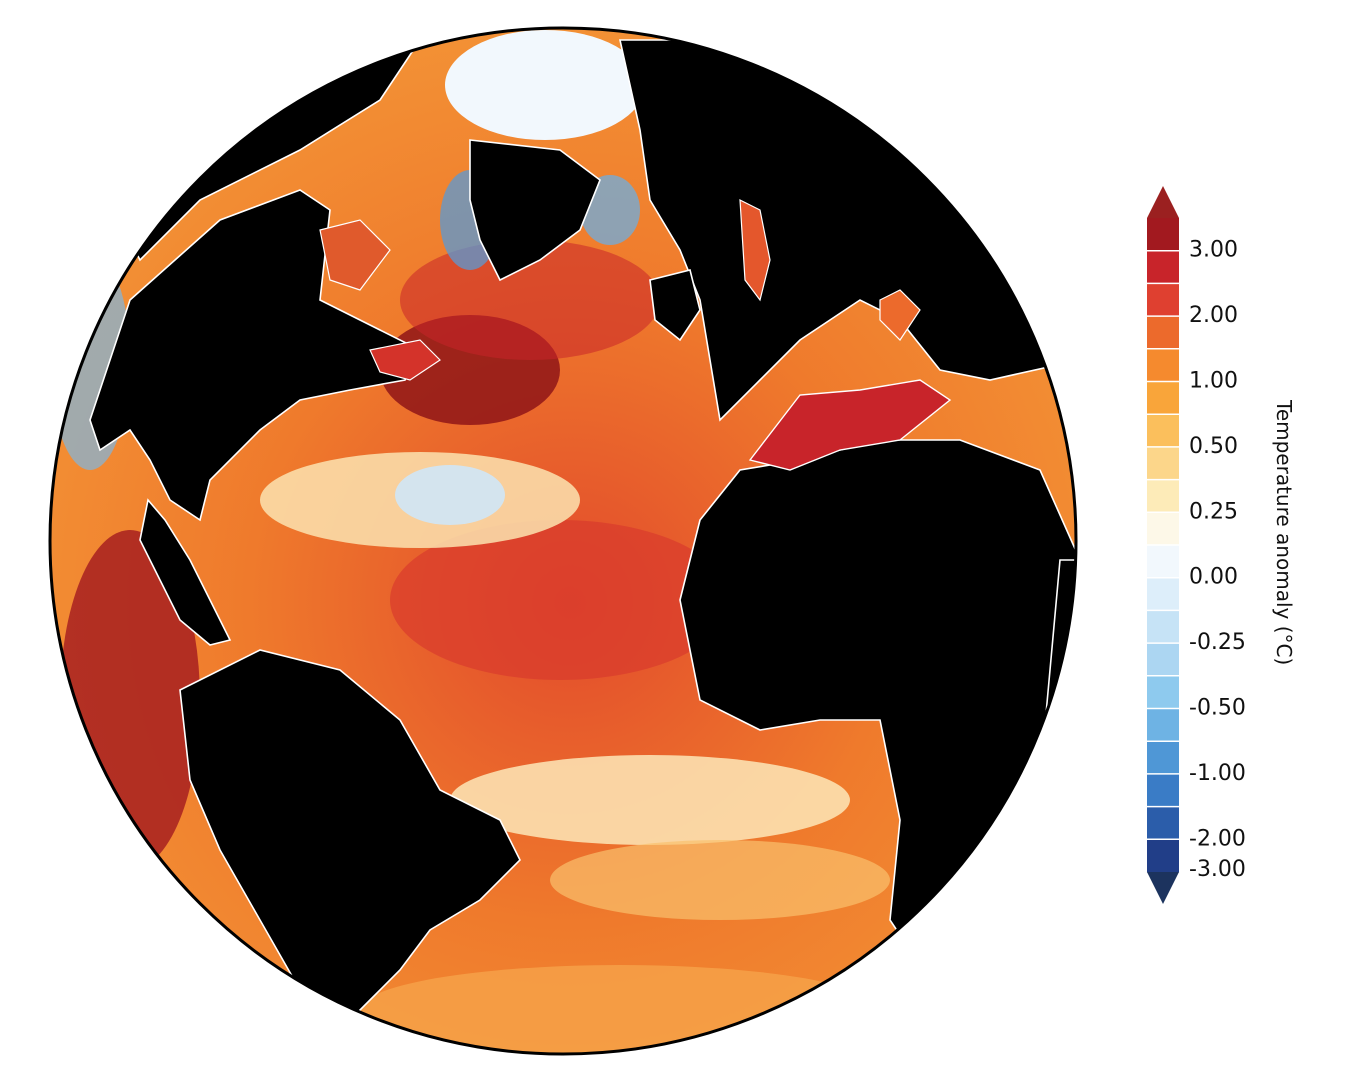 The width and height of the screenshot is (1350, 1086). Describe the element at coordinates (650, 800) in the screenshot. I see `south-atlantic-neutral-band` at that location.